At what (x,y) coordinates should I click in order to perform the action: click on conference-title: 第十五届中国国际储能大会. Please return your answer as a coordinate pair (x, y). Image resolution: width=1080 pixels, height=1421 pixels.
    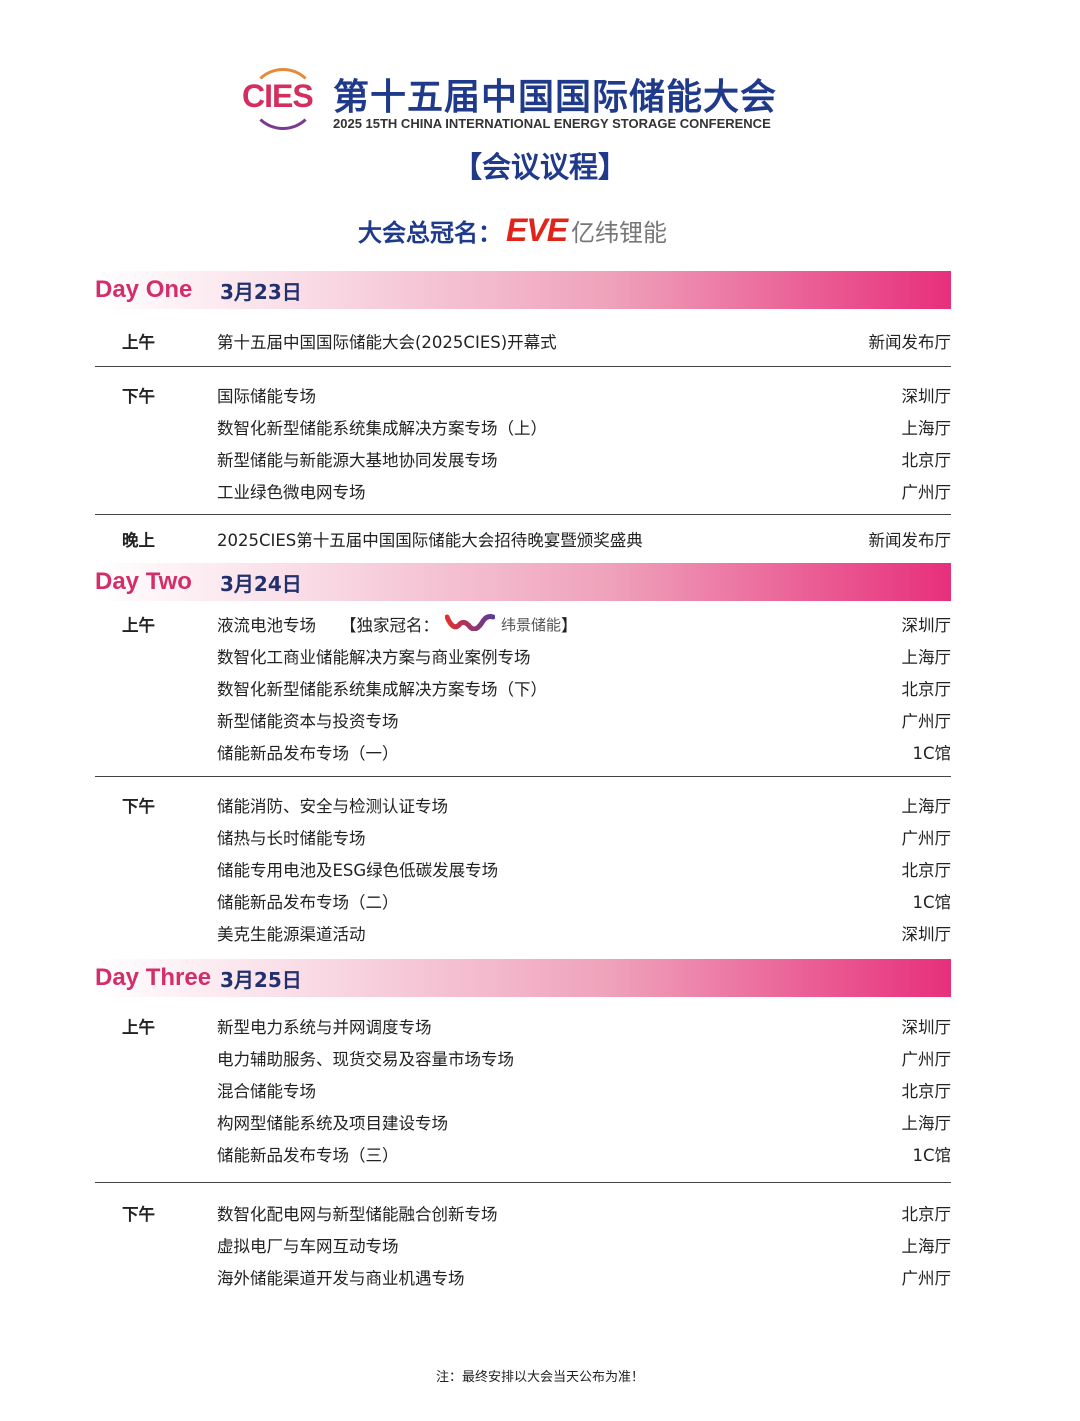
    Looking at the image, I should click on (555, 97).